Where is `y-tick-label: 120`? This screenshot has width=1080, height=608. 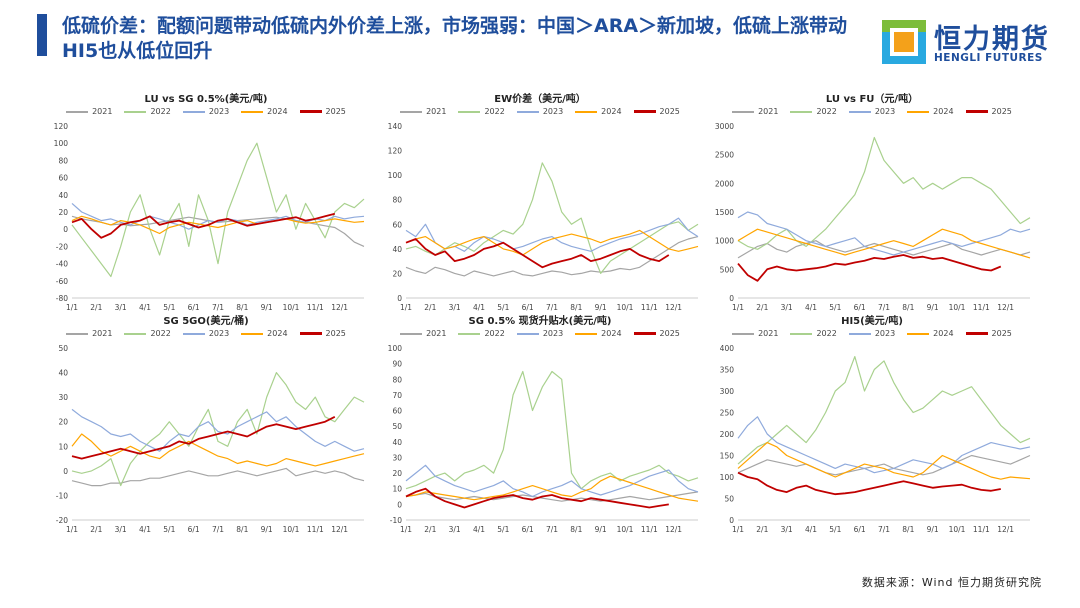 y-tick-label: 120 is located at coordinates (395, 151).